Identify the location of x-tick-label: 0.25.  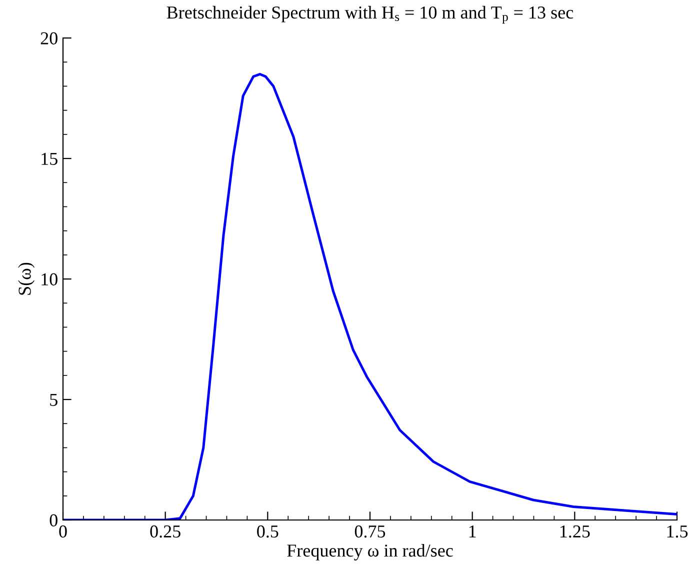
(165, 531).